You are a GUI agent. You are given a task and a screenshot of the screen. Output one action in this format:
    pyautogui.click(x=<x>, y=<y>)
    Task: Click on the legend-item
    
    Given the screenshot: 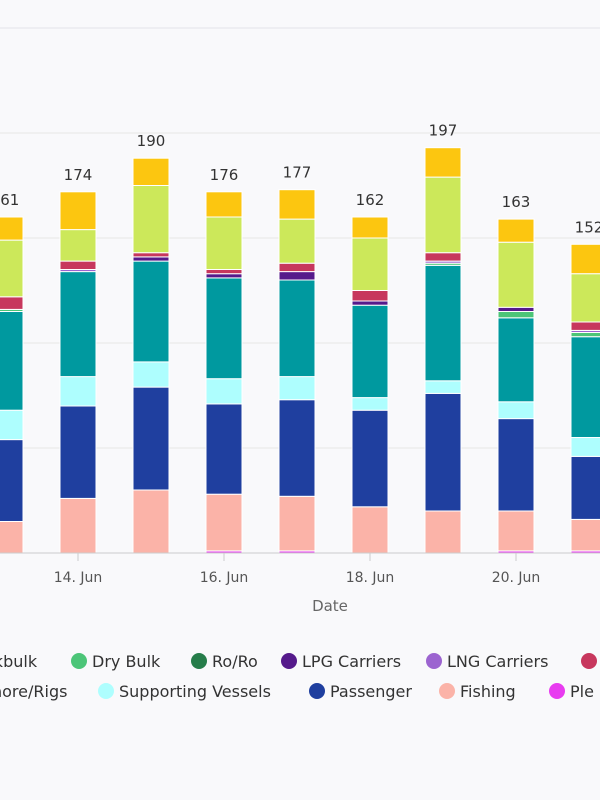 What is the action you would take?
    pyautogui.click(x=589, y=661)
    